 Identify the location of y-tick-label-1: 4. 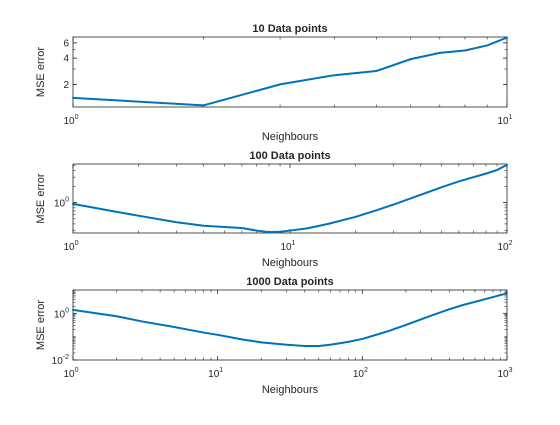
(66, 59).